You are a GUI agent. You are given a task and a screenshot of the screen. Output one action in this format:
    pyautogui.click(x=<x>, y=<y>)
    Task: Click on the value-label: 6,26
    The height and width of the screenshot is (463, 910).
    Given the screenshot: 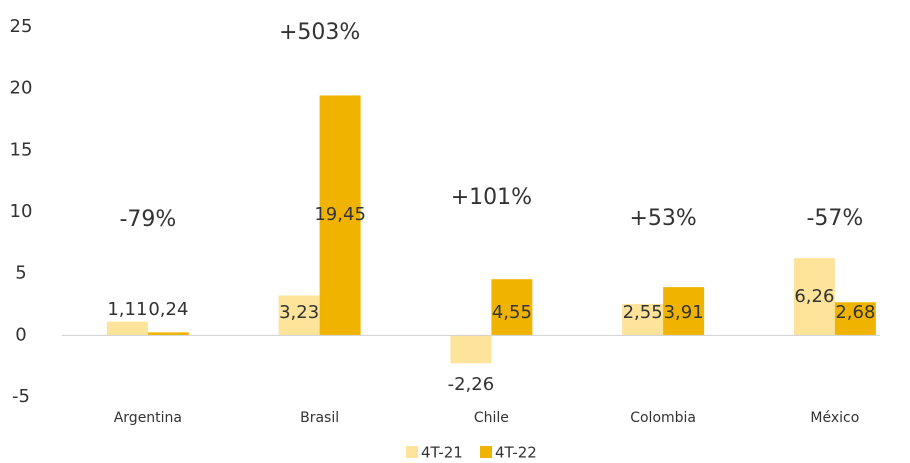 What is the action you would take?
    pyautogui.click(x=814, y=296)
    